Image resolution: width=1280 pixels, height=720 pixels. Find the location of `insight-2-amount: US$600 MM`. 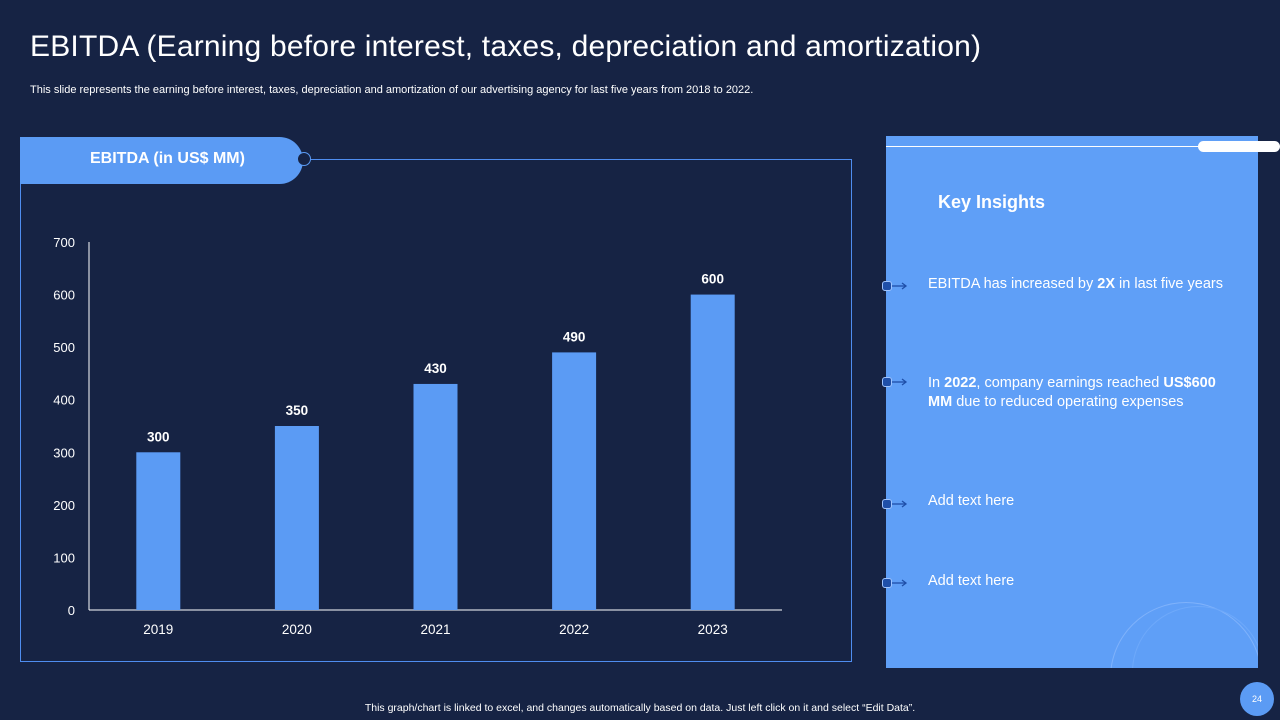

insight-2-amount: US$600 MM is located at coordinates (1072, 392).